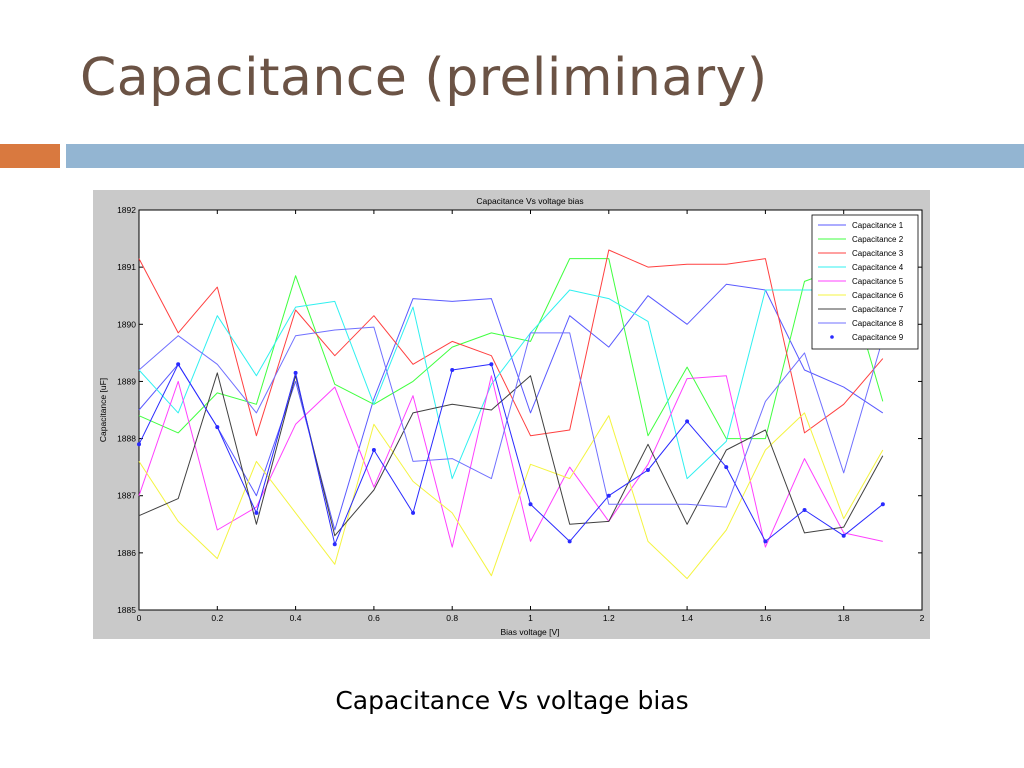  I want to click on x-tick-label: 0.4, so click(296, 618).